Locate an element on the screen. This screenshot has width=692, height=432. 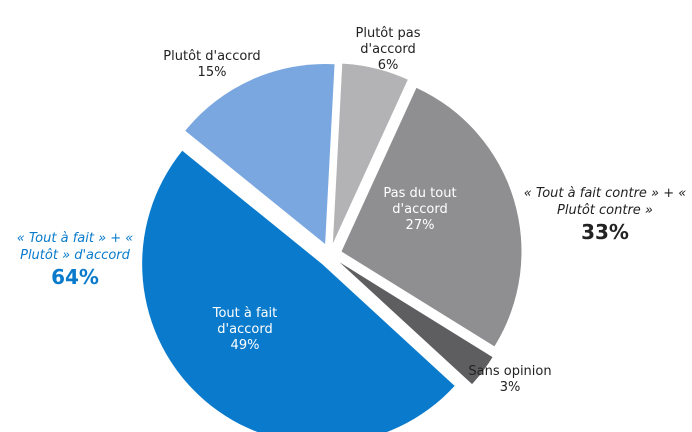
slice-label: Plutôt pas d'accord 6% is located at coordinates (388, 50).